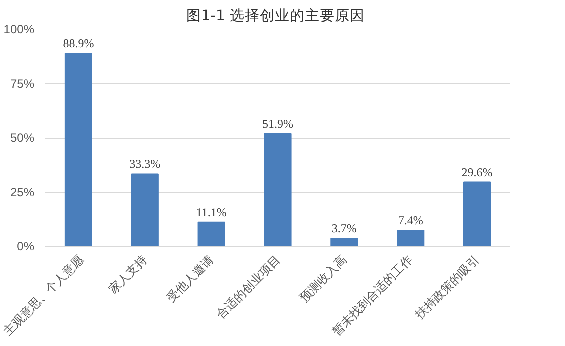  I want to click on y-tick-label: 50%, so click(22, 138).